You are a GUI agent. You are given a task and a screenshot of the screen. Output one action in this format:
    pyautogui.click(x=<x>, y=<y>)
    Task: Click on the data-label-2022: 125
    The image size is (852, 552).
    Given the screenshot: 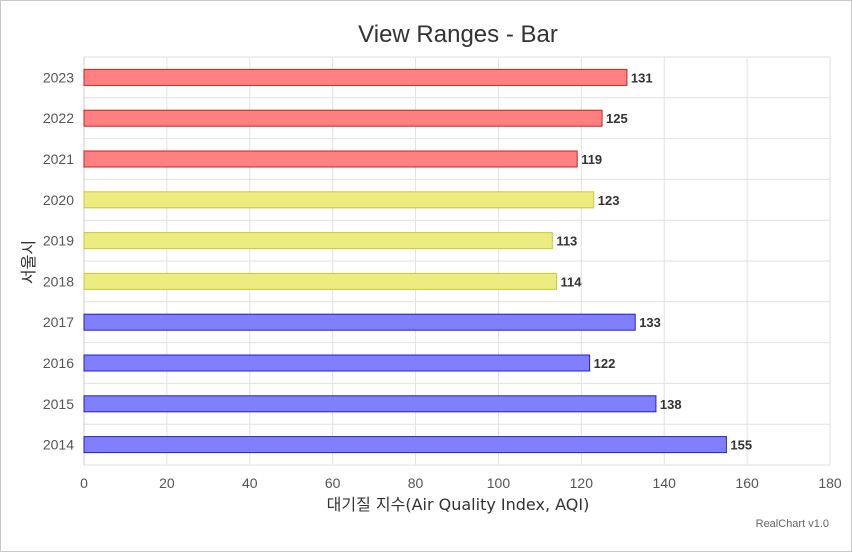 What is the action you would take?
    pyautogui.click(x=617, y=118)
    